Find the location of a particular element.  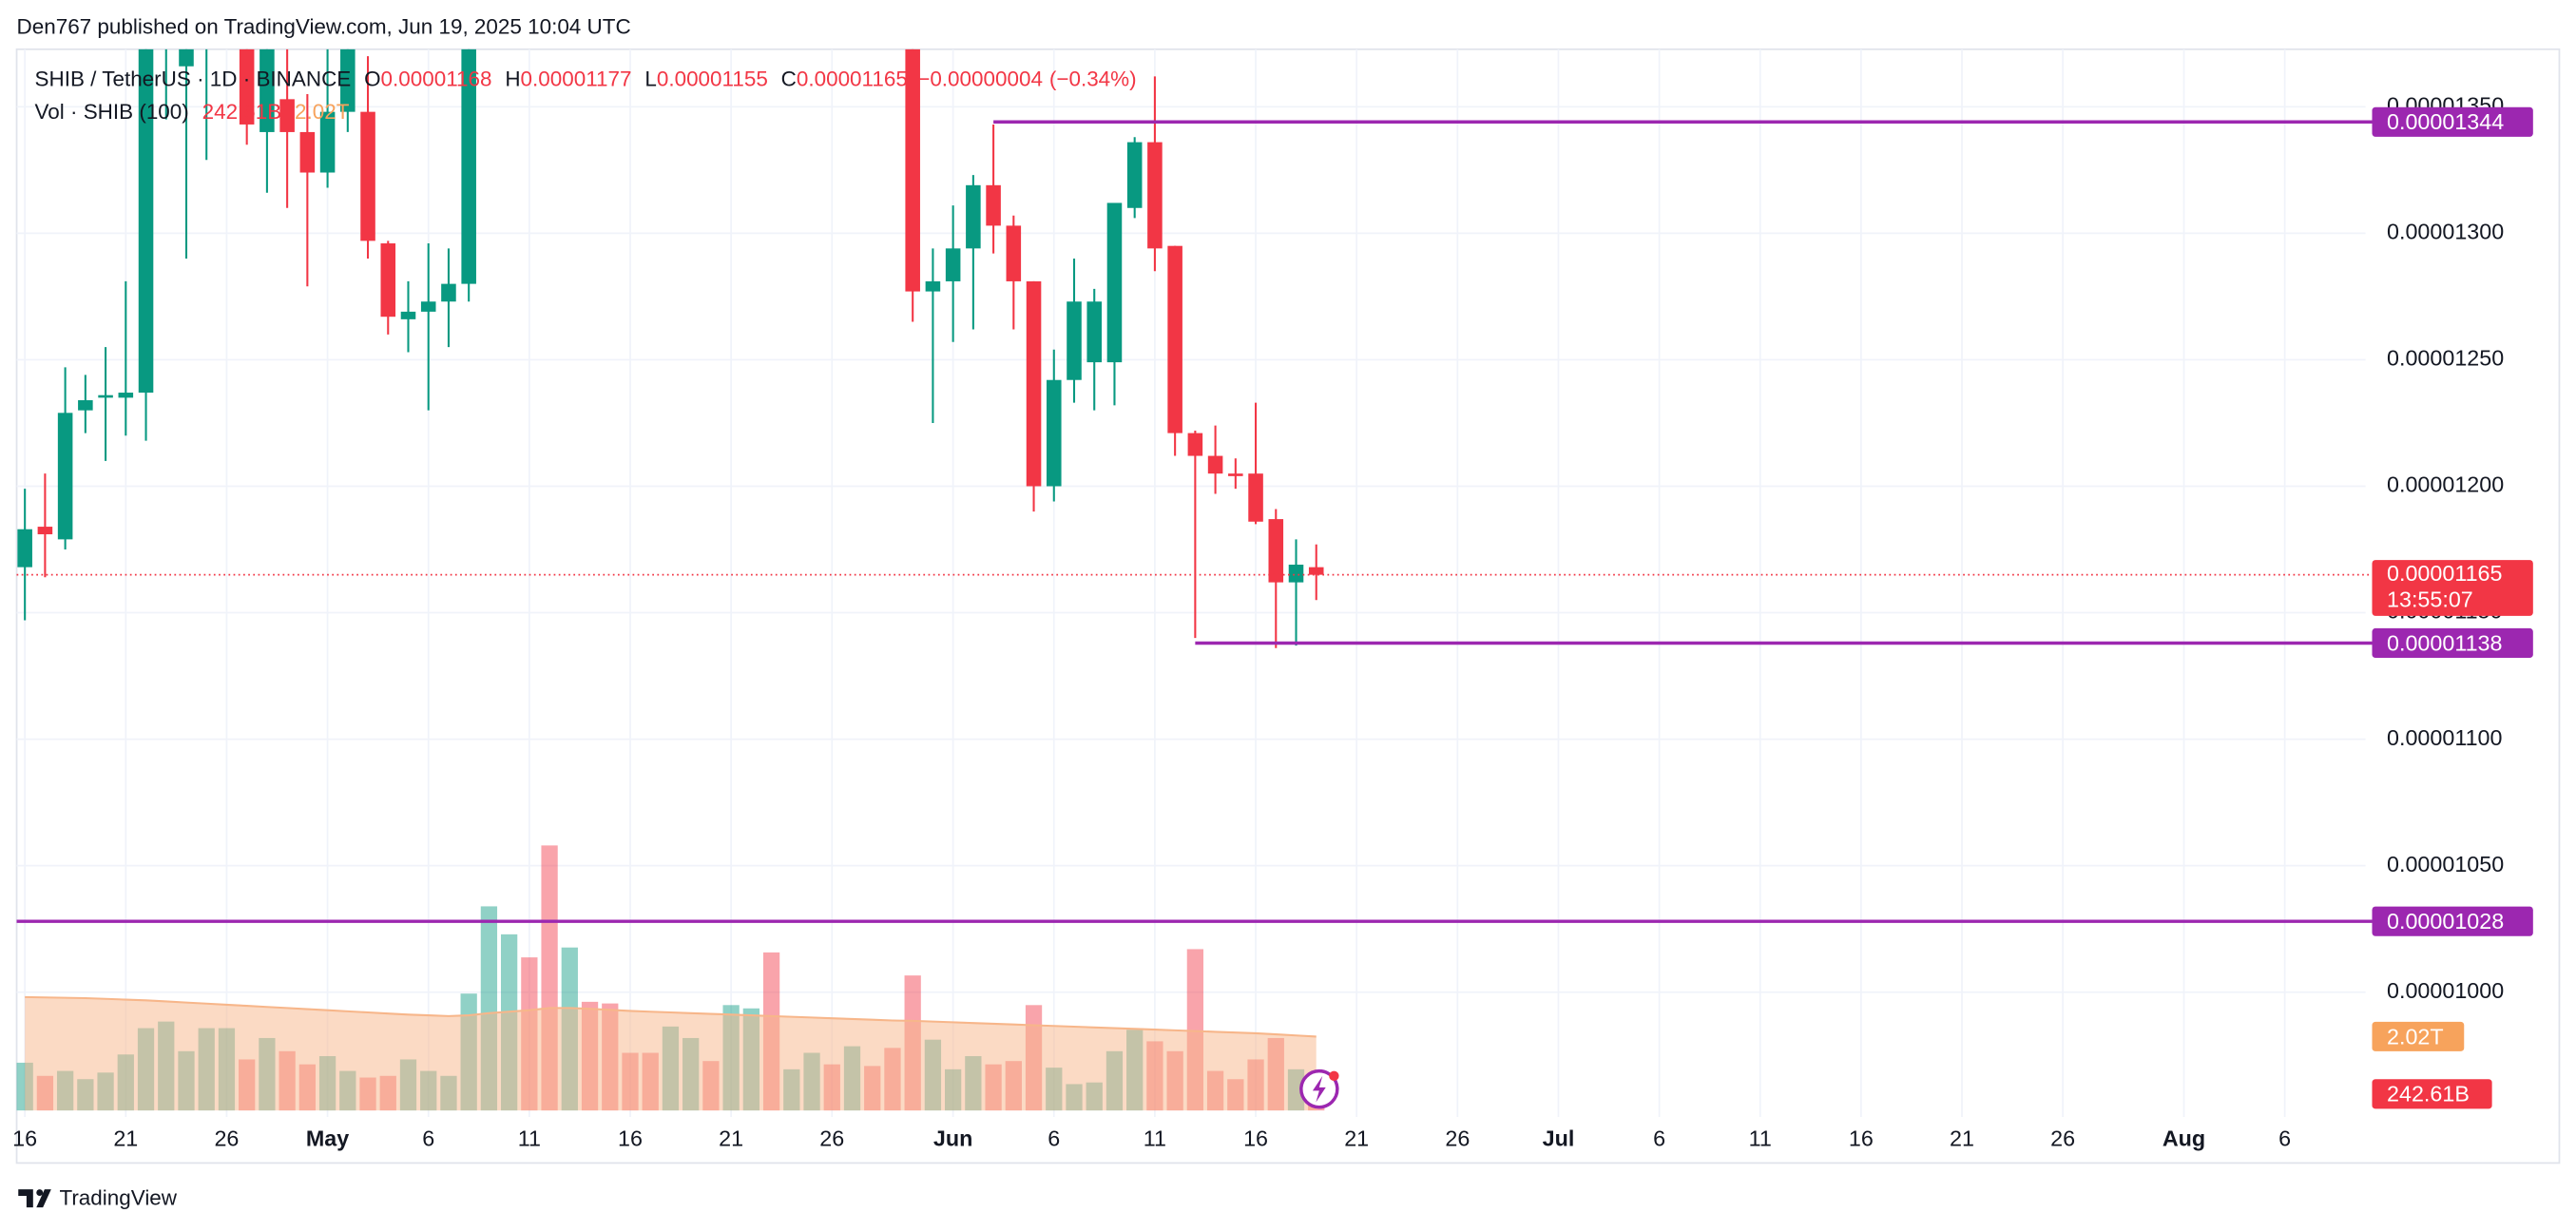

lightning-icon is located at coordinates (1319, 1088).